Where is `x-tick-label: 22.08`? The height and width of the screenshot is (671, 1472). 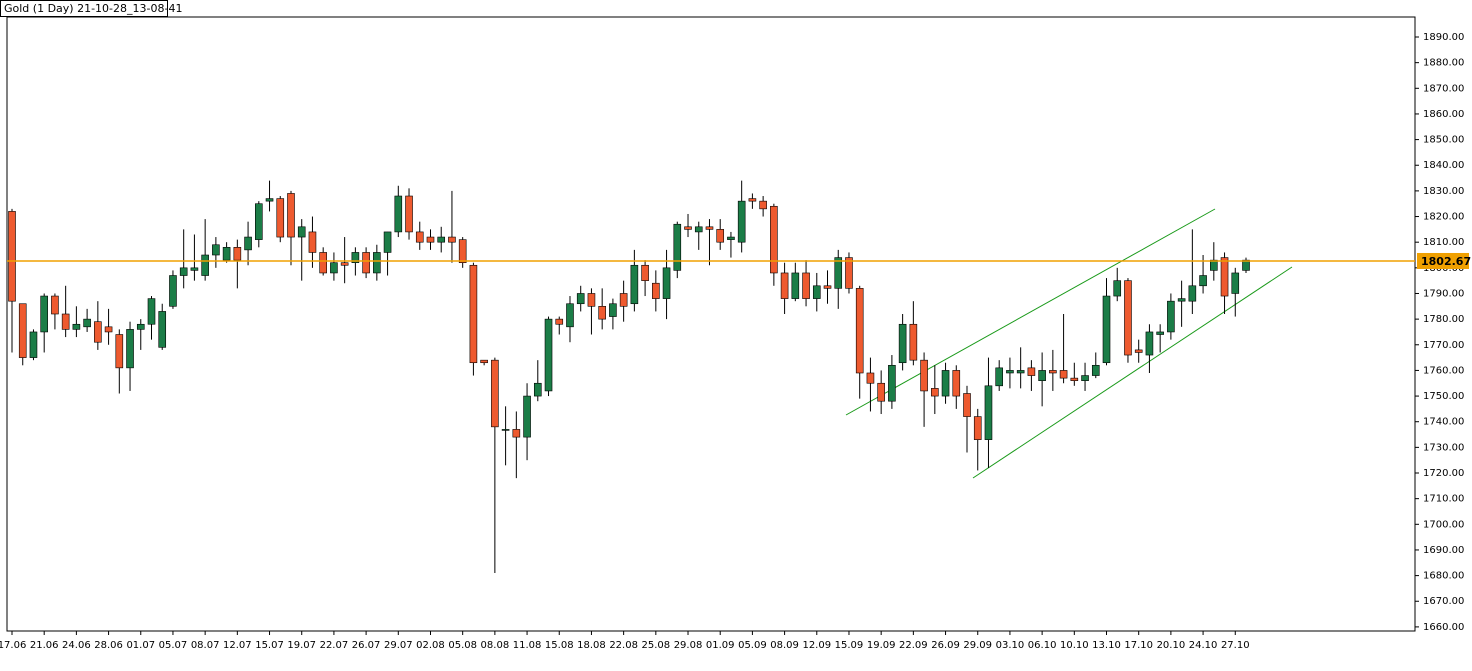 x-tick-label: 22.08 is located at coordinates (623, 645).